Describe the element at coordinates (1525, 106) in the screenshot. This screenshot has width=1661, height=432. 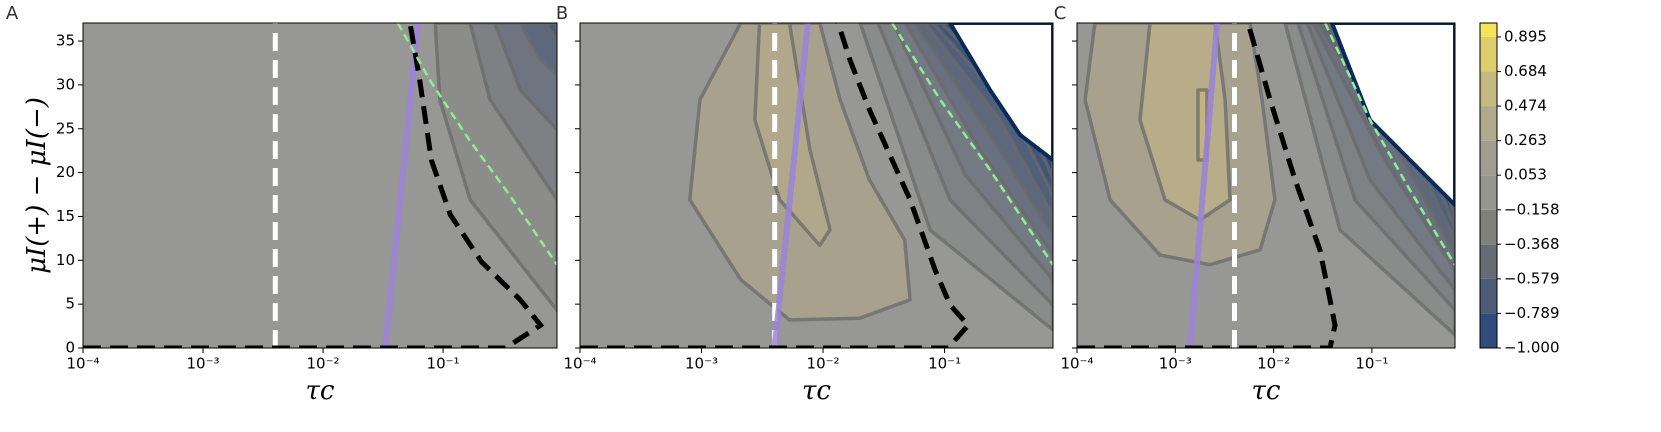
I see `colorbar-tick-label: 0.474` at that location.